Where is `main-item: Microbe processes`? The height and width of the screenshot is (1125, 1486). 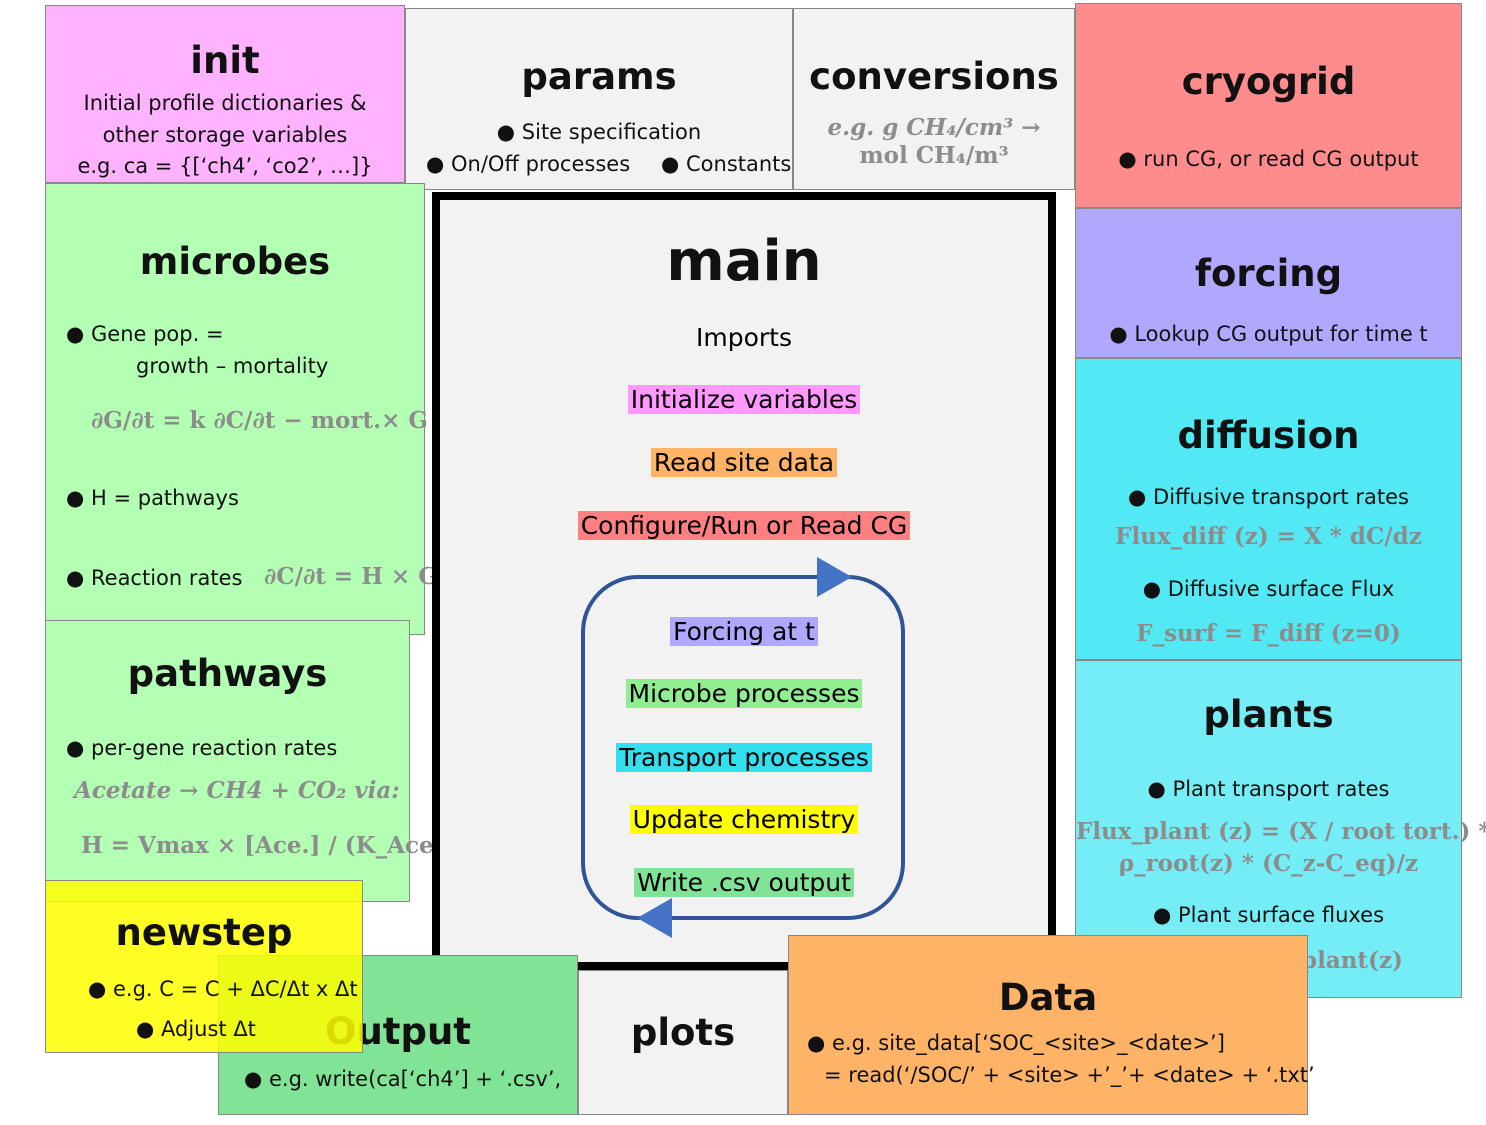 main-item: Microbe processes is located at coordinates (744, 694).